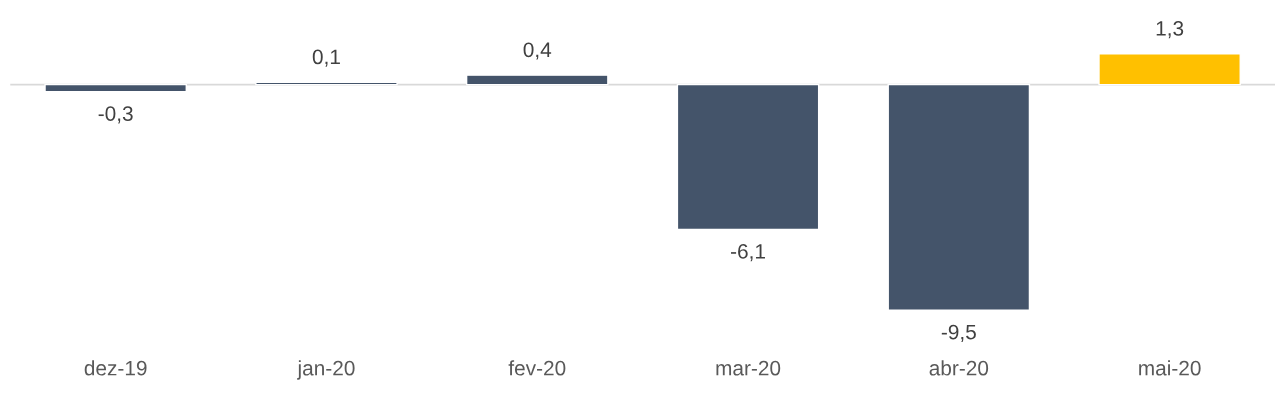  I want to click on x-tick-label: dez-19, so click(115, 368).